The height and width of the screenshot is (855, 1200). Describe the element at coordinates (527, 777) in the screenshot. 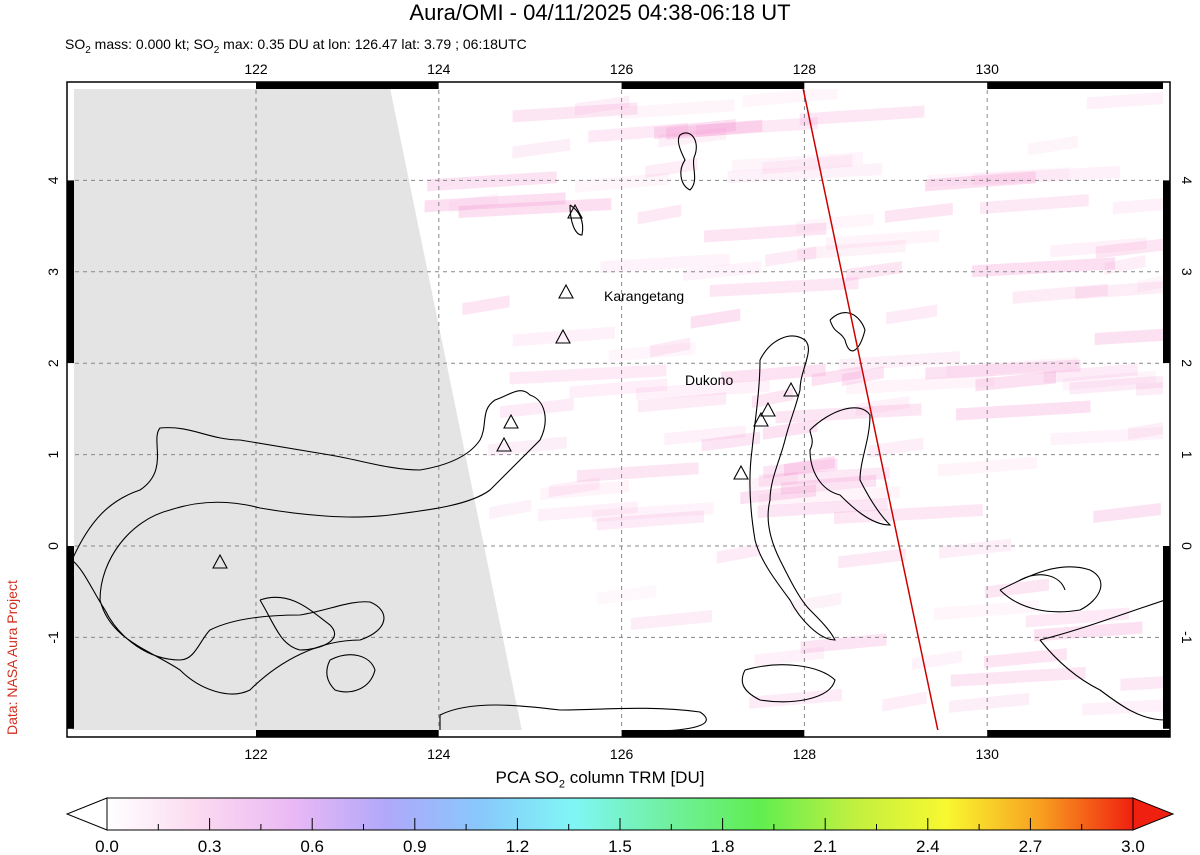

I see `colorbar-title-text: PCA SO` at that location.